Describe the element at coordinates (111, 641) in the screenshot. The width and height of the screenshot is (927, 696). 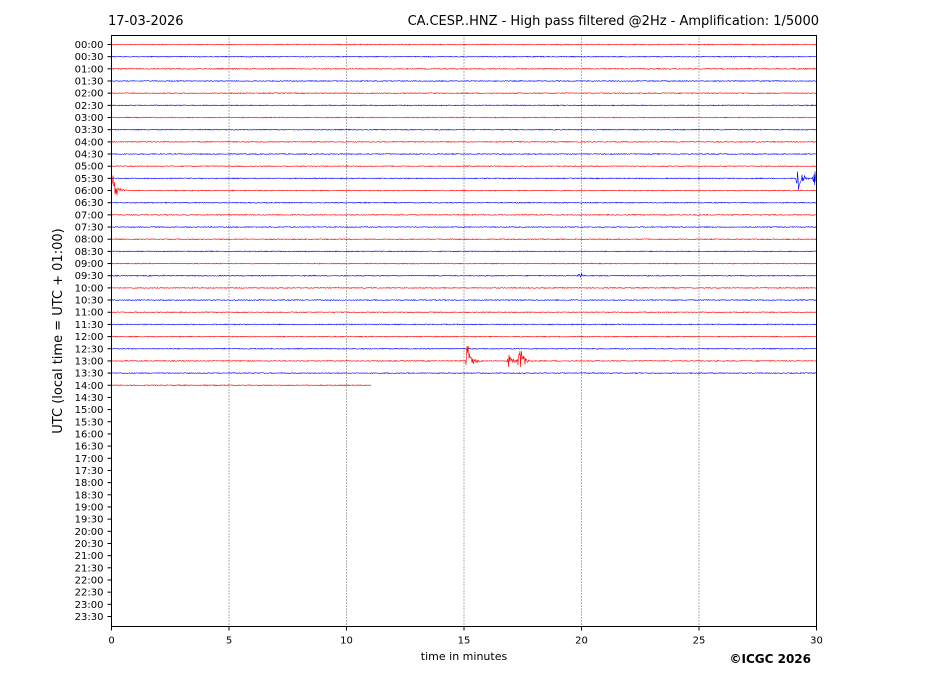
I see `x-tick-label: 0` at that location.